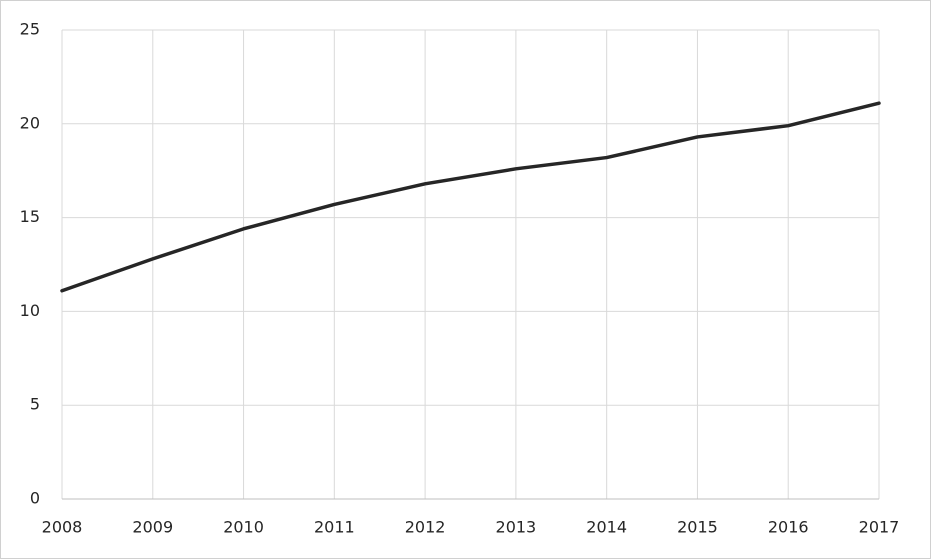  I want to click on x-tick-label: 2008, so click(62, 527).